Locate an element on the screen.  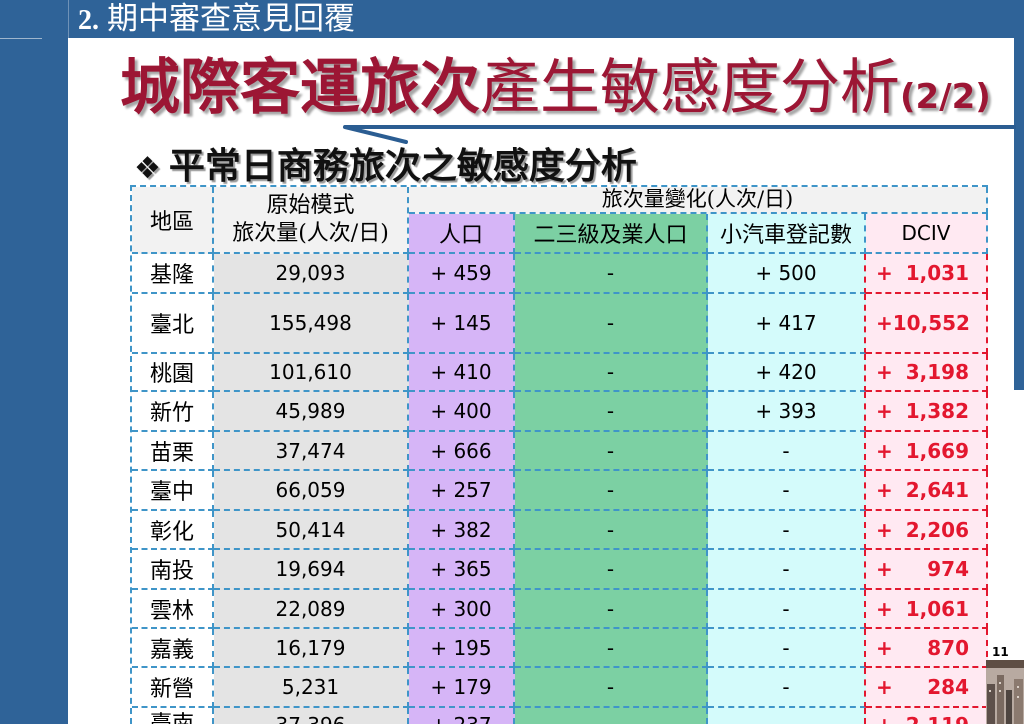
cell-dciv: + 2,206 is located at coordinates (927, 530).